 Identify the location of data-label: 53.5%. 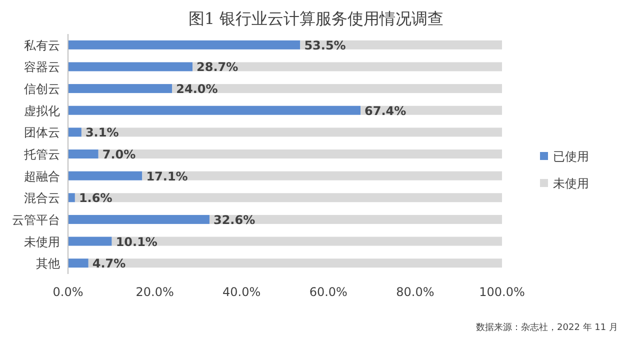
(325, 45).